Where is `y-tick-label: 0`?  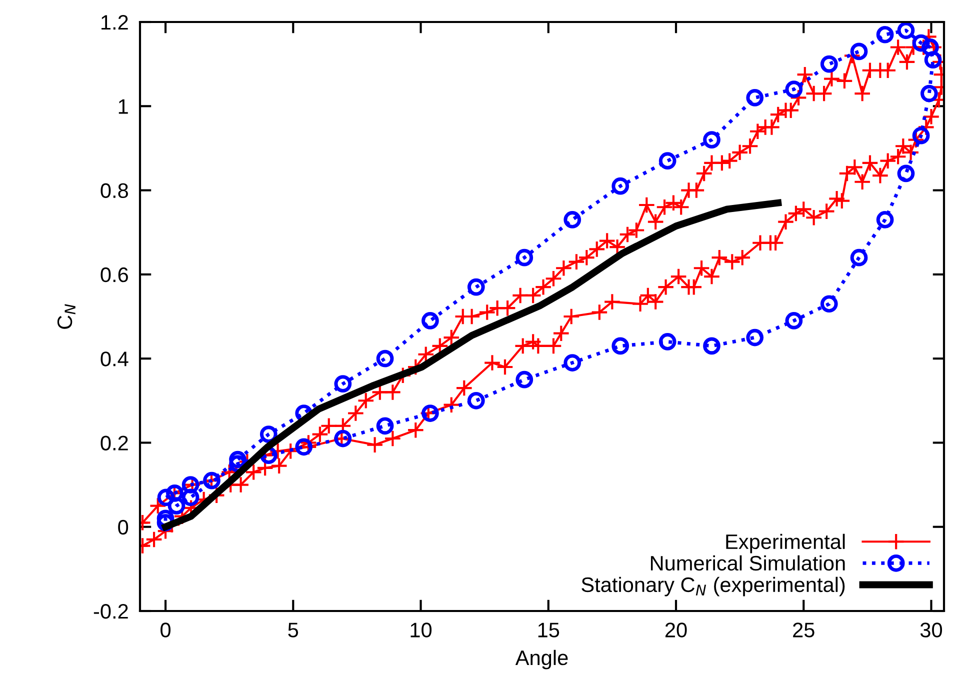 y-tick-label: 0 is located at coordinates (123, 527).